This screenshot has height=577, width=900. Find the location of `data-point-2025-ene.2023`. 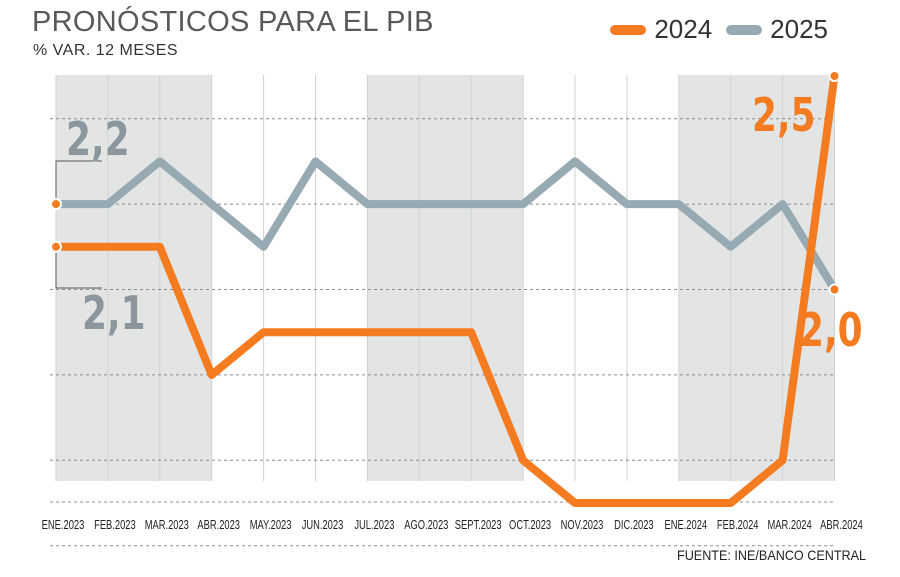

data-point-2025-ene.2023 is located at coordinates (56, 204).